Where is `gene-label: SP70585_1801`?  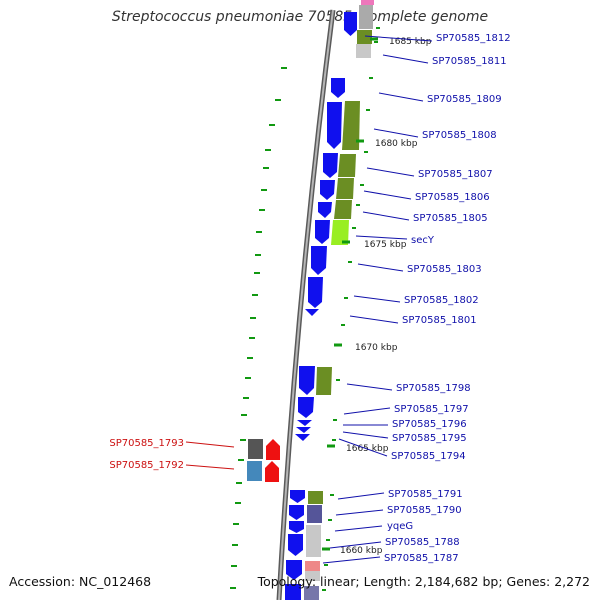
gene-label: SP70585_1801 is located at coordinates (439, 320).